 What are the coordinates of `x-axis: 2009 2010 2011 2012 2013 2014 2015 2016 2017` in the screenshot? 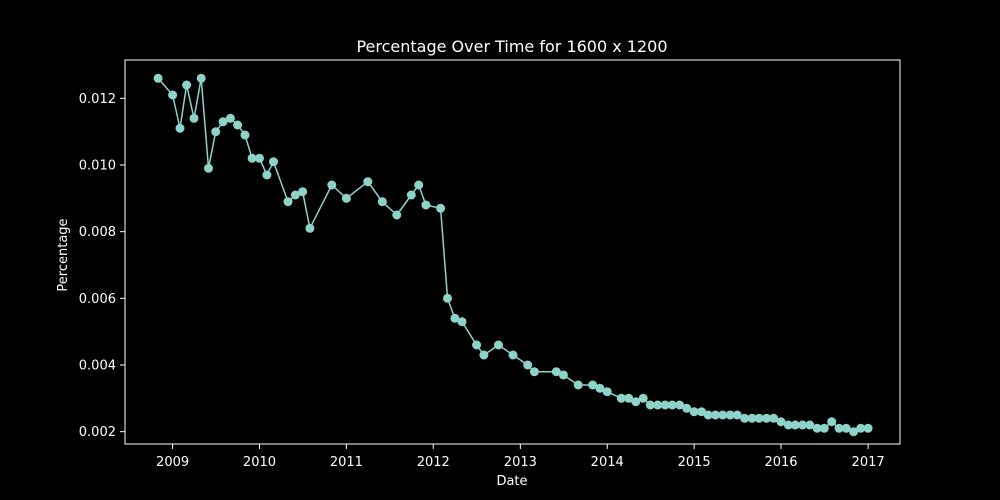 It's located at (520, 457).